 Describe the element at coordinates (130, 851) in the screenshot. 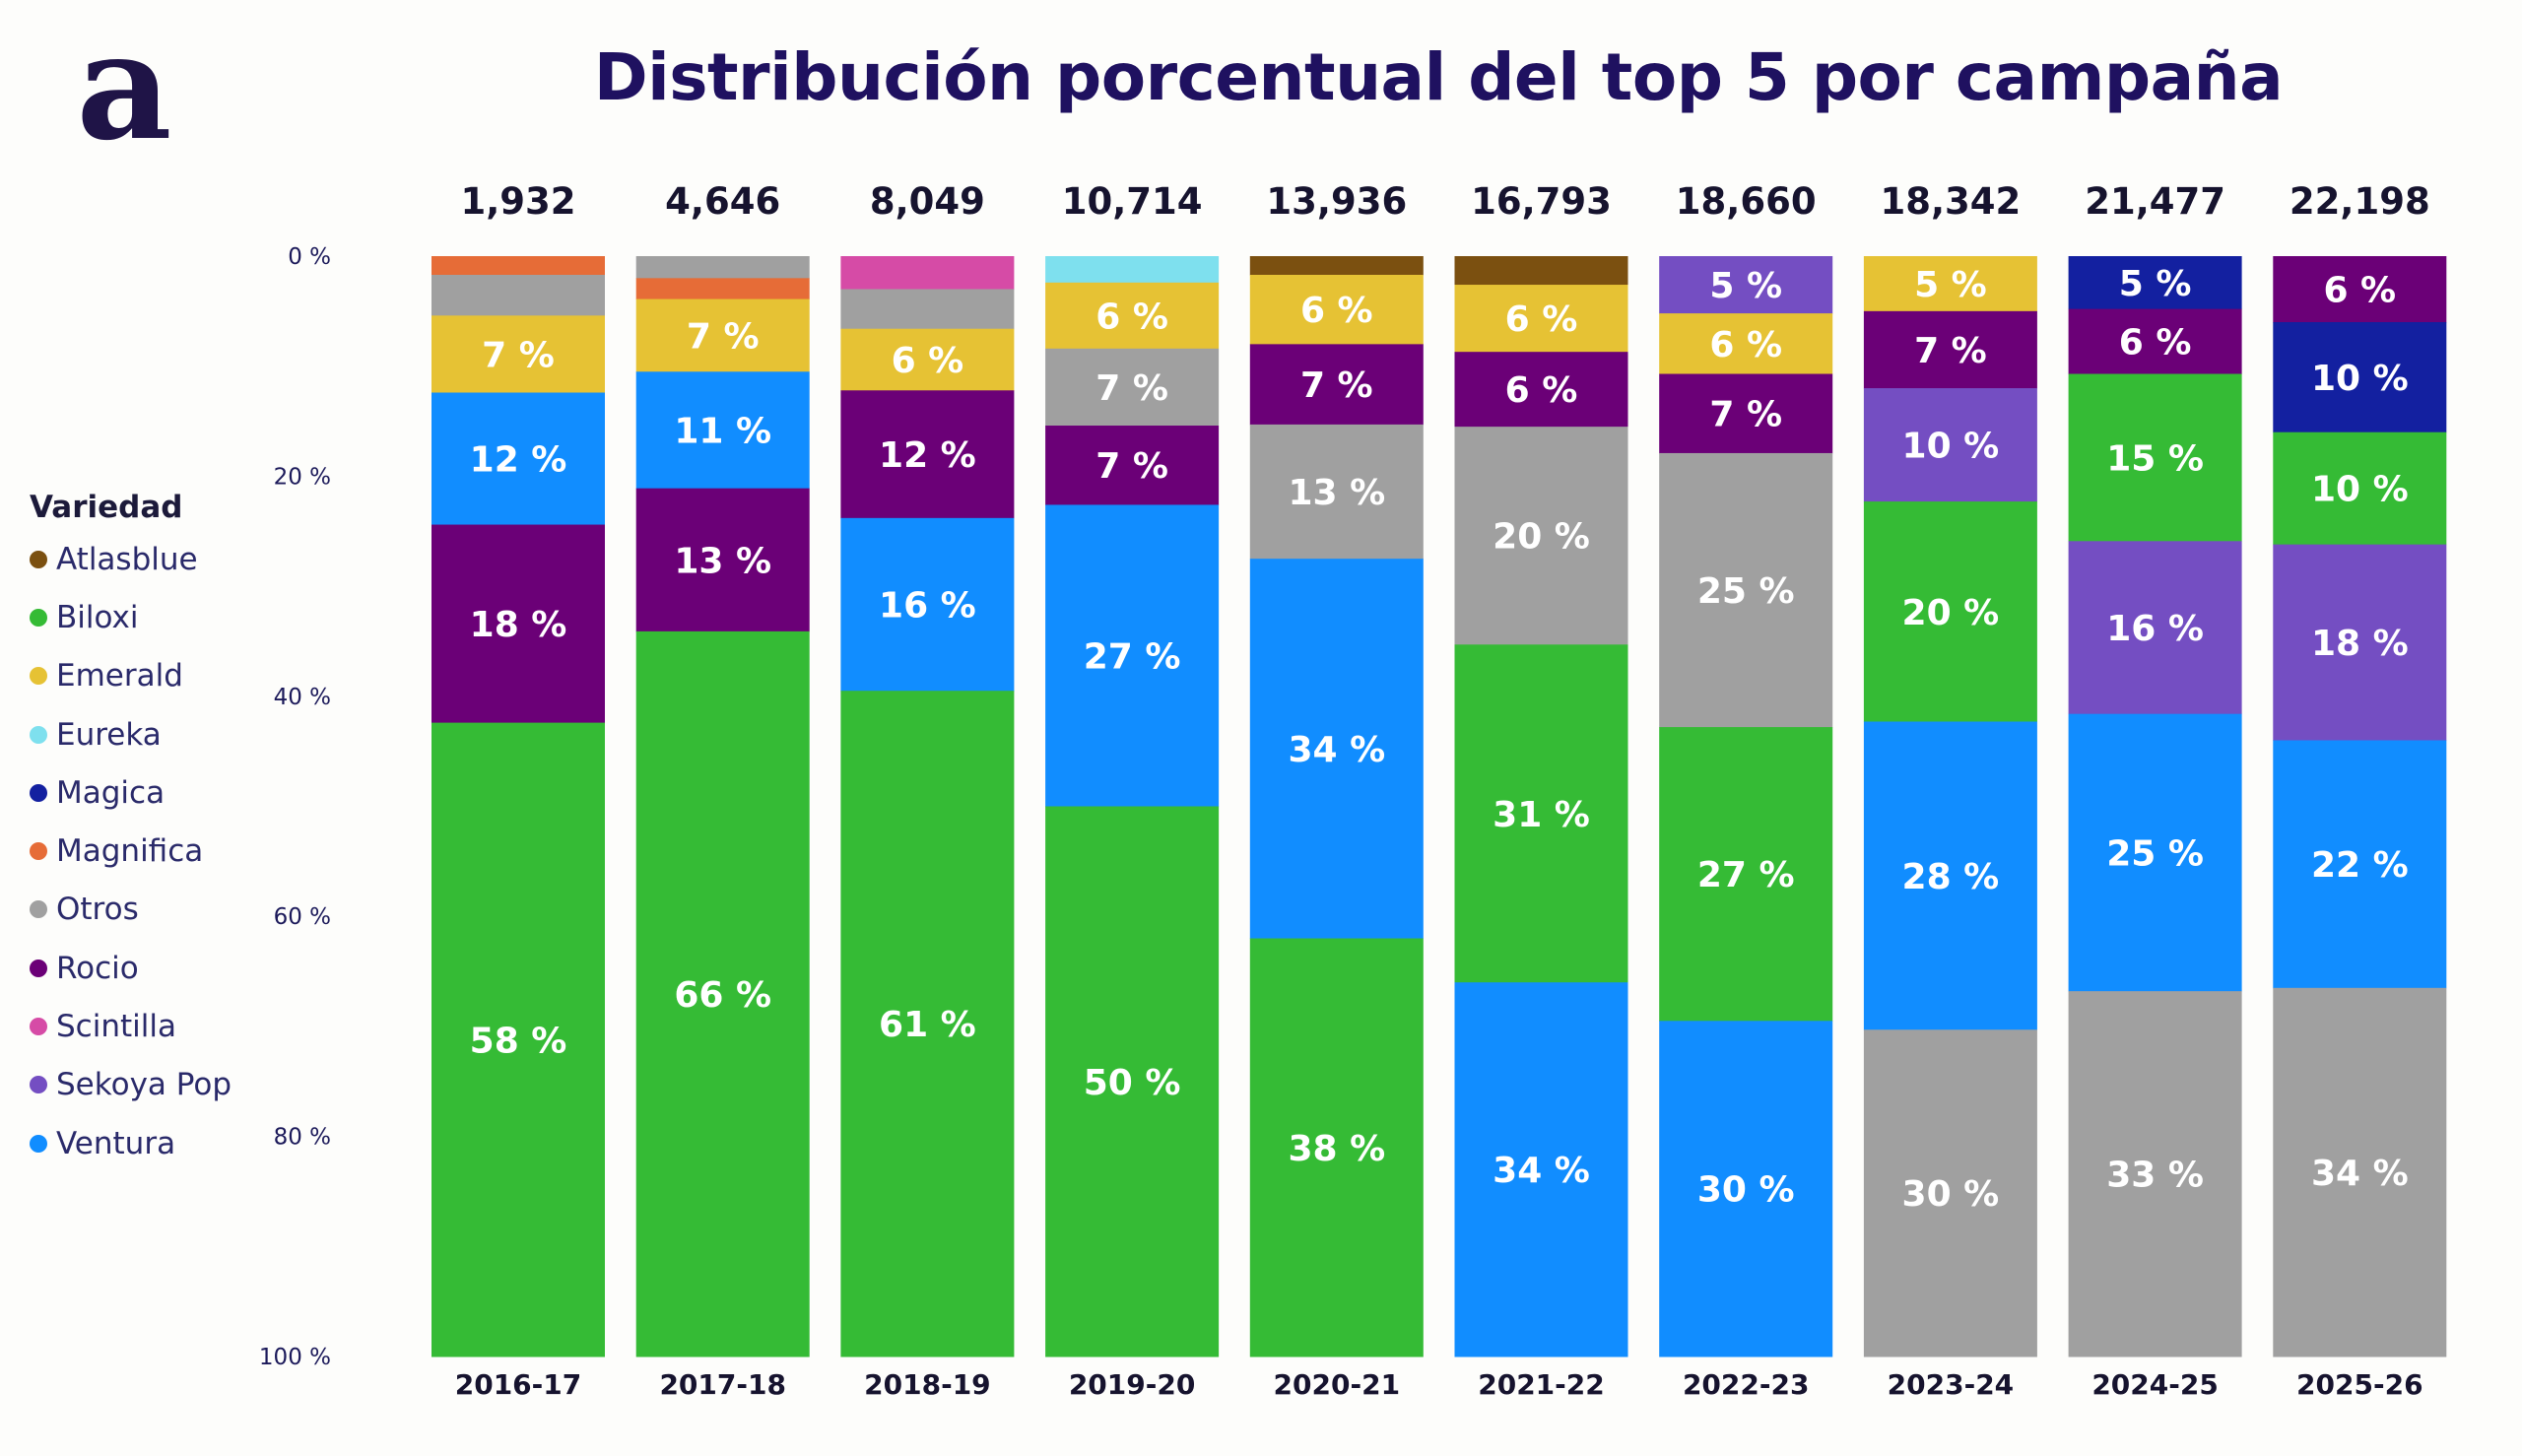

I see `legend-label: Magnifica` at that location.